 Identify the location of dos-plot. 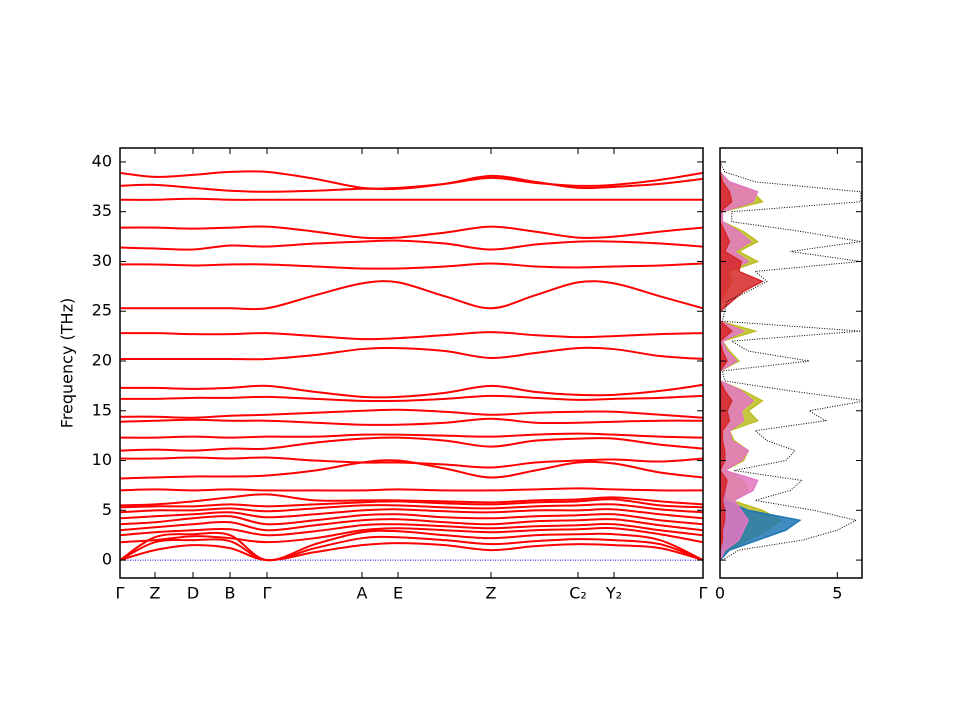
(791, 361).